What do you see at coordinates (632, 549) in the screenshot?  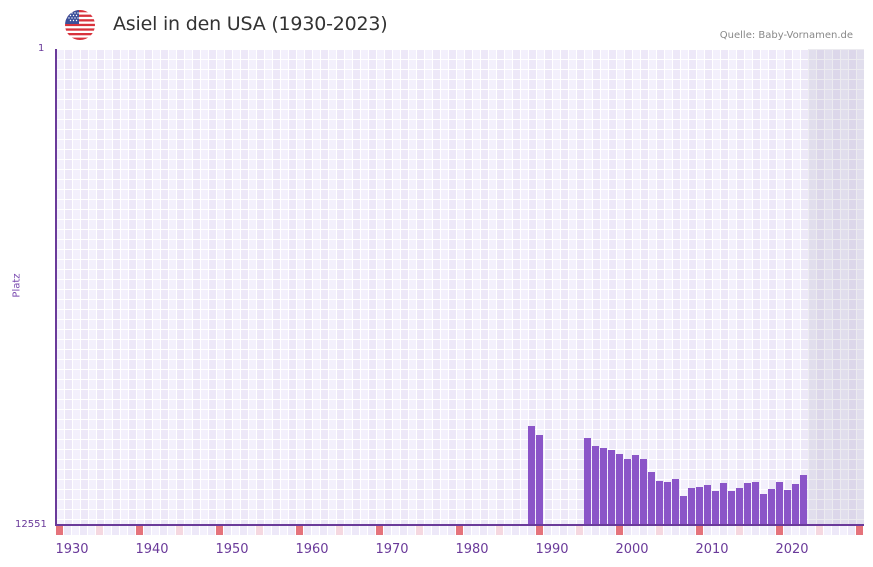 I see `x-tick-label: 2000` at bounding box center [632, 549].